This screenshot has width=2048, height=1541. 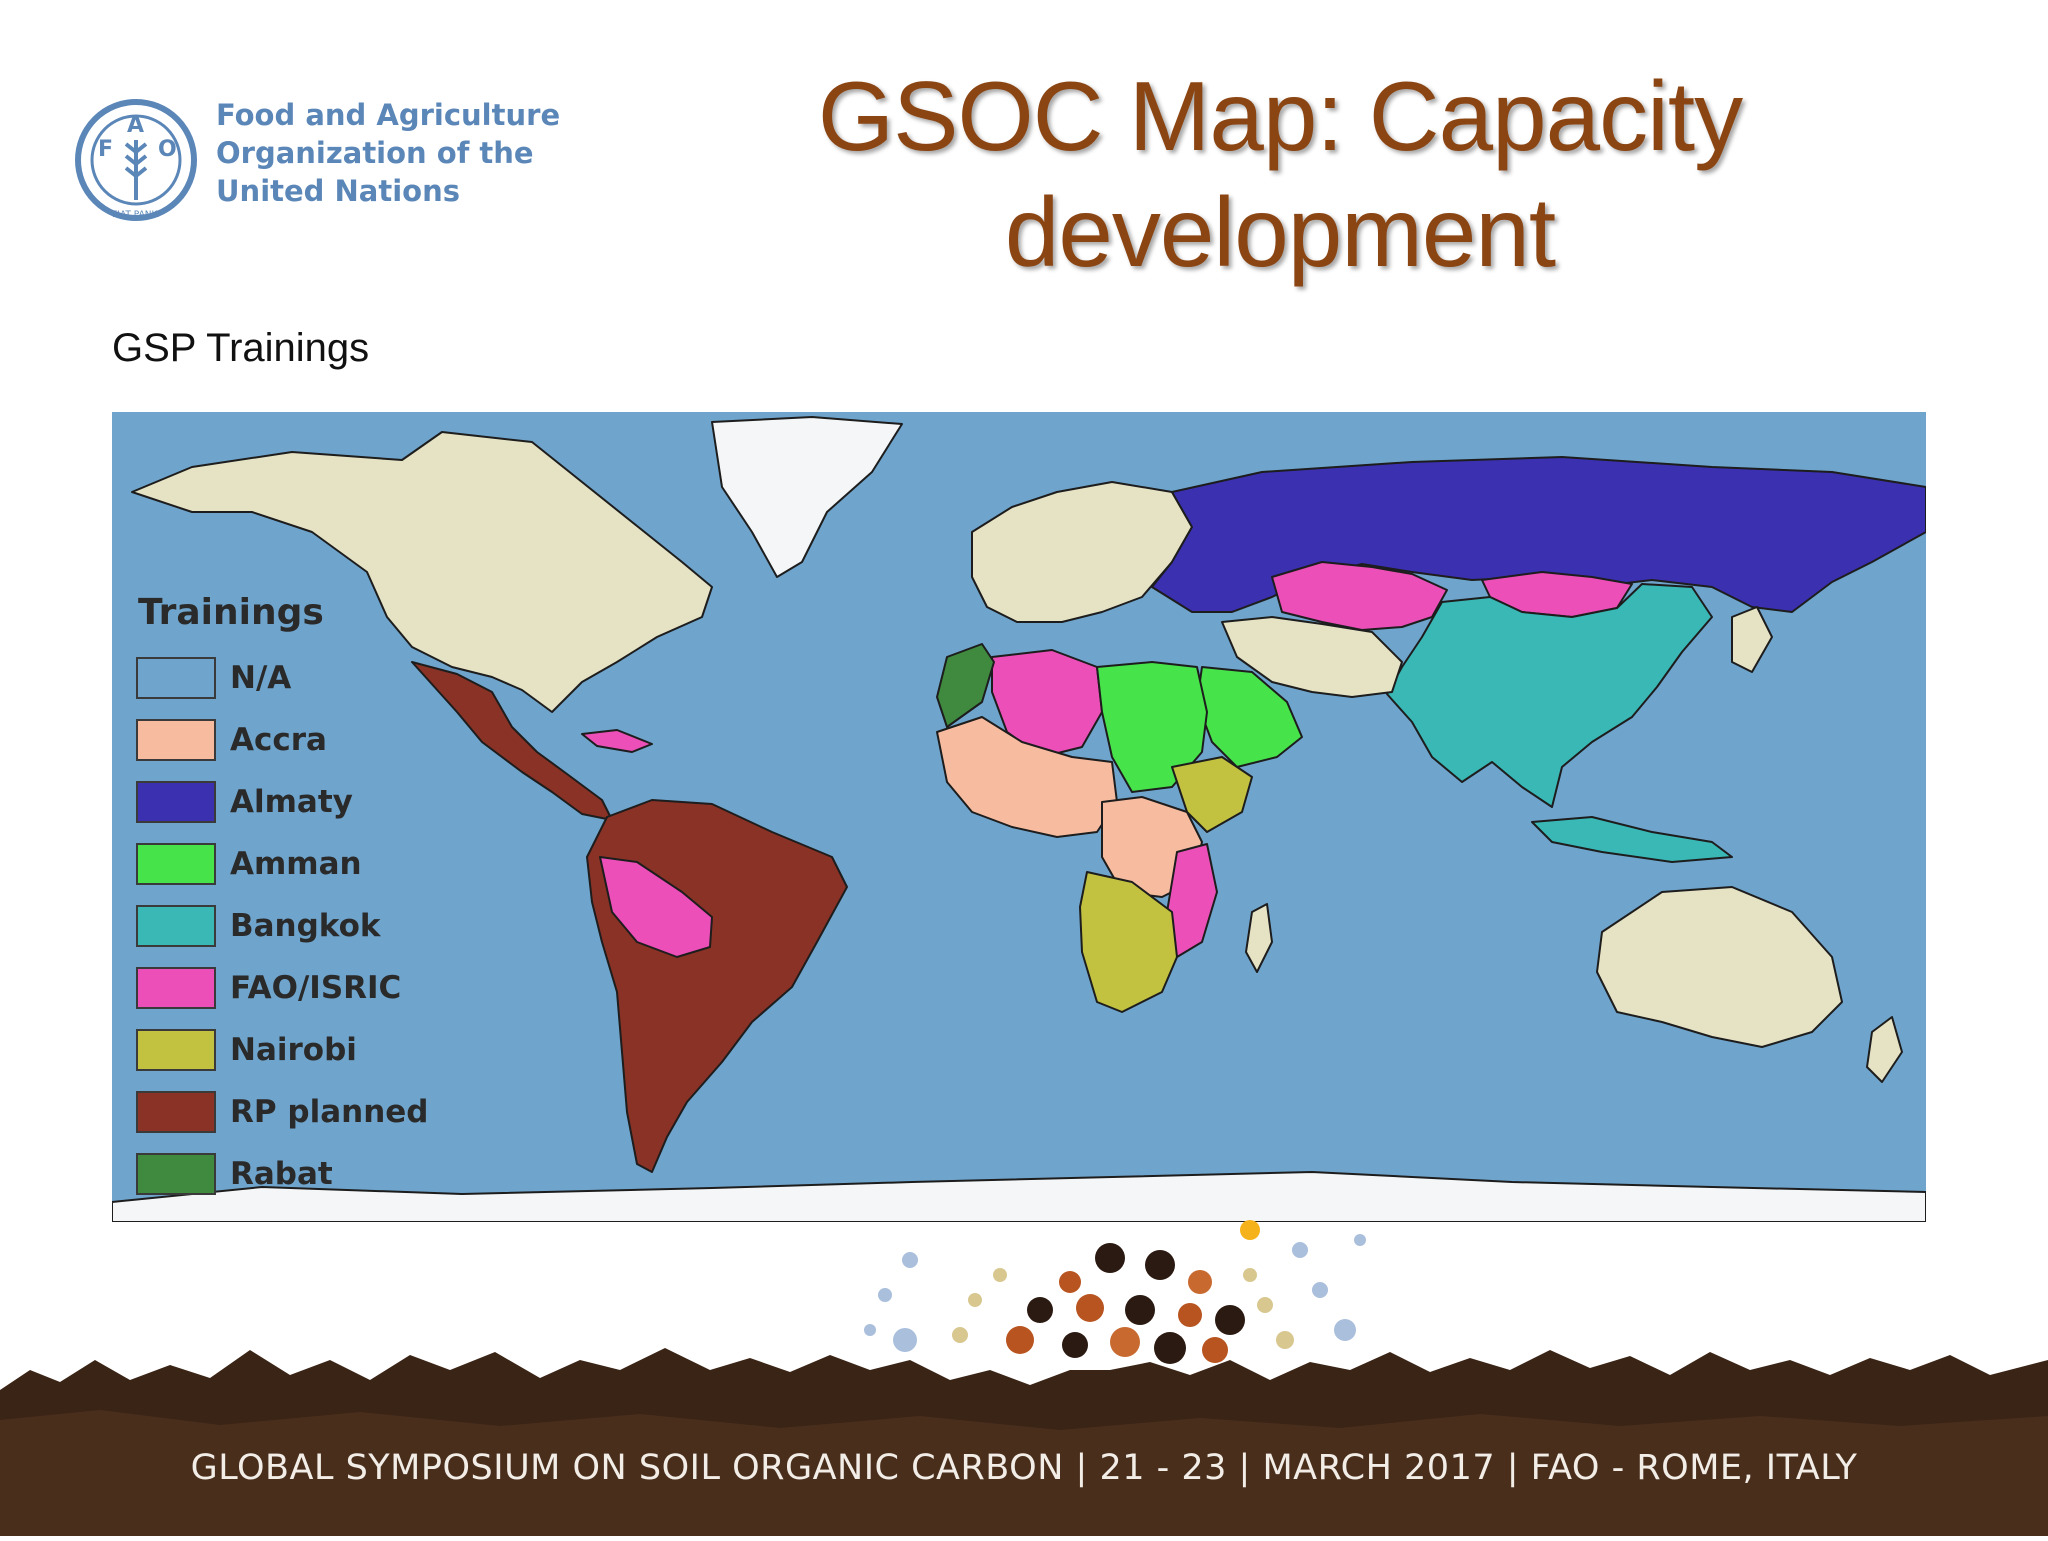 What do you see at coordinates (422, 572) in the screenshot?
I see `region-north-america` at bounding box center [422, 572].